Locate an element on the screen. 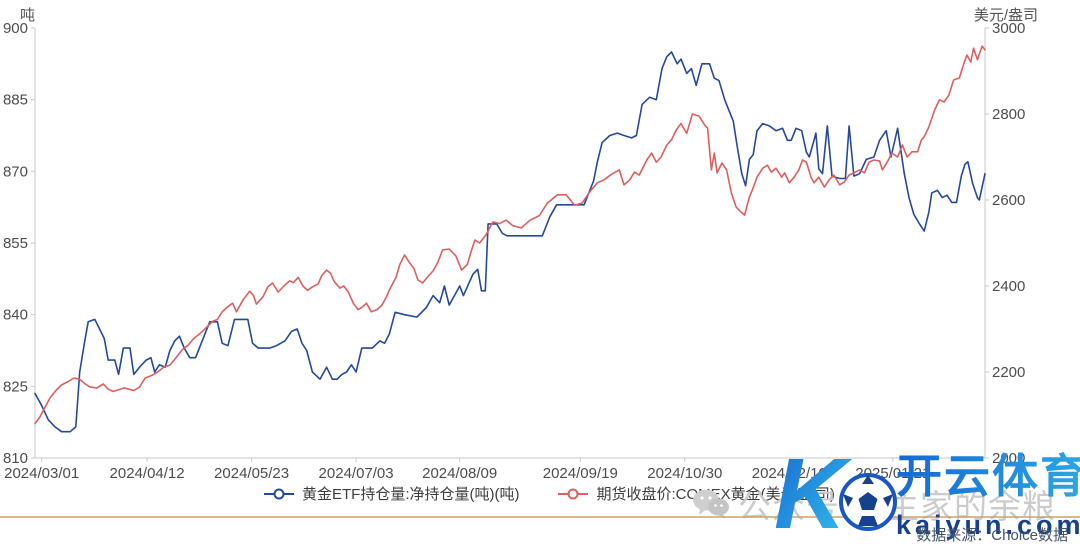 The image size is (1080, 547). svg-text: 2024/03/01 is located at coordinates (41, 473).